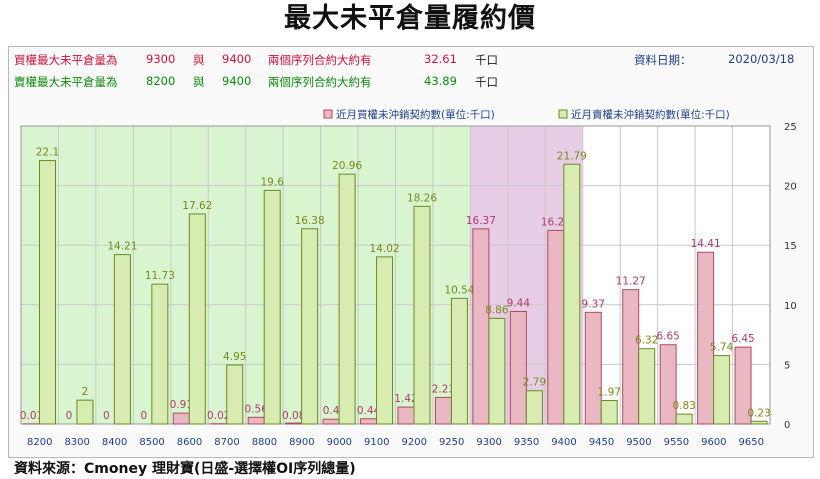 This screenshot has width=820, height=479. Describe the element at coordinates (481, 221) in the screenshot. I see `call-value-label: 16.37` at that location.